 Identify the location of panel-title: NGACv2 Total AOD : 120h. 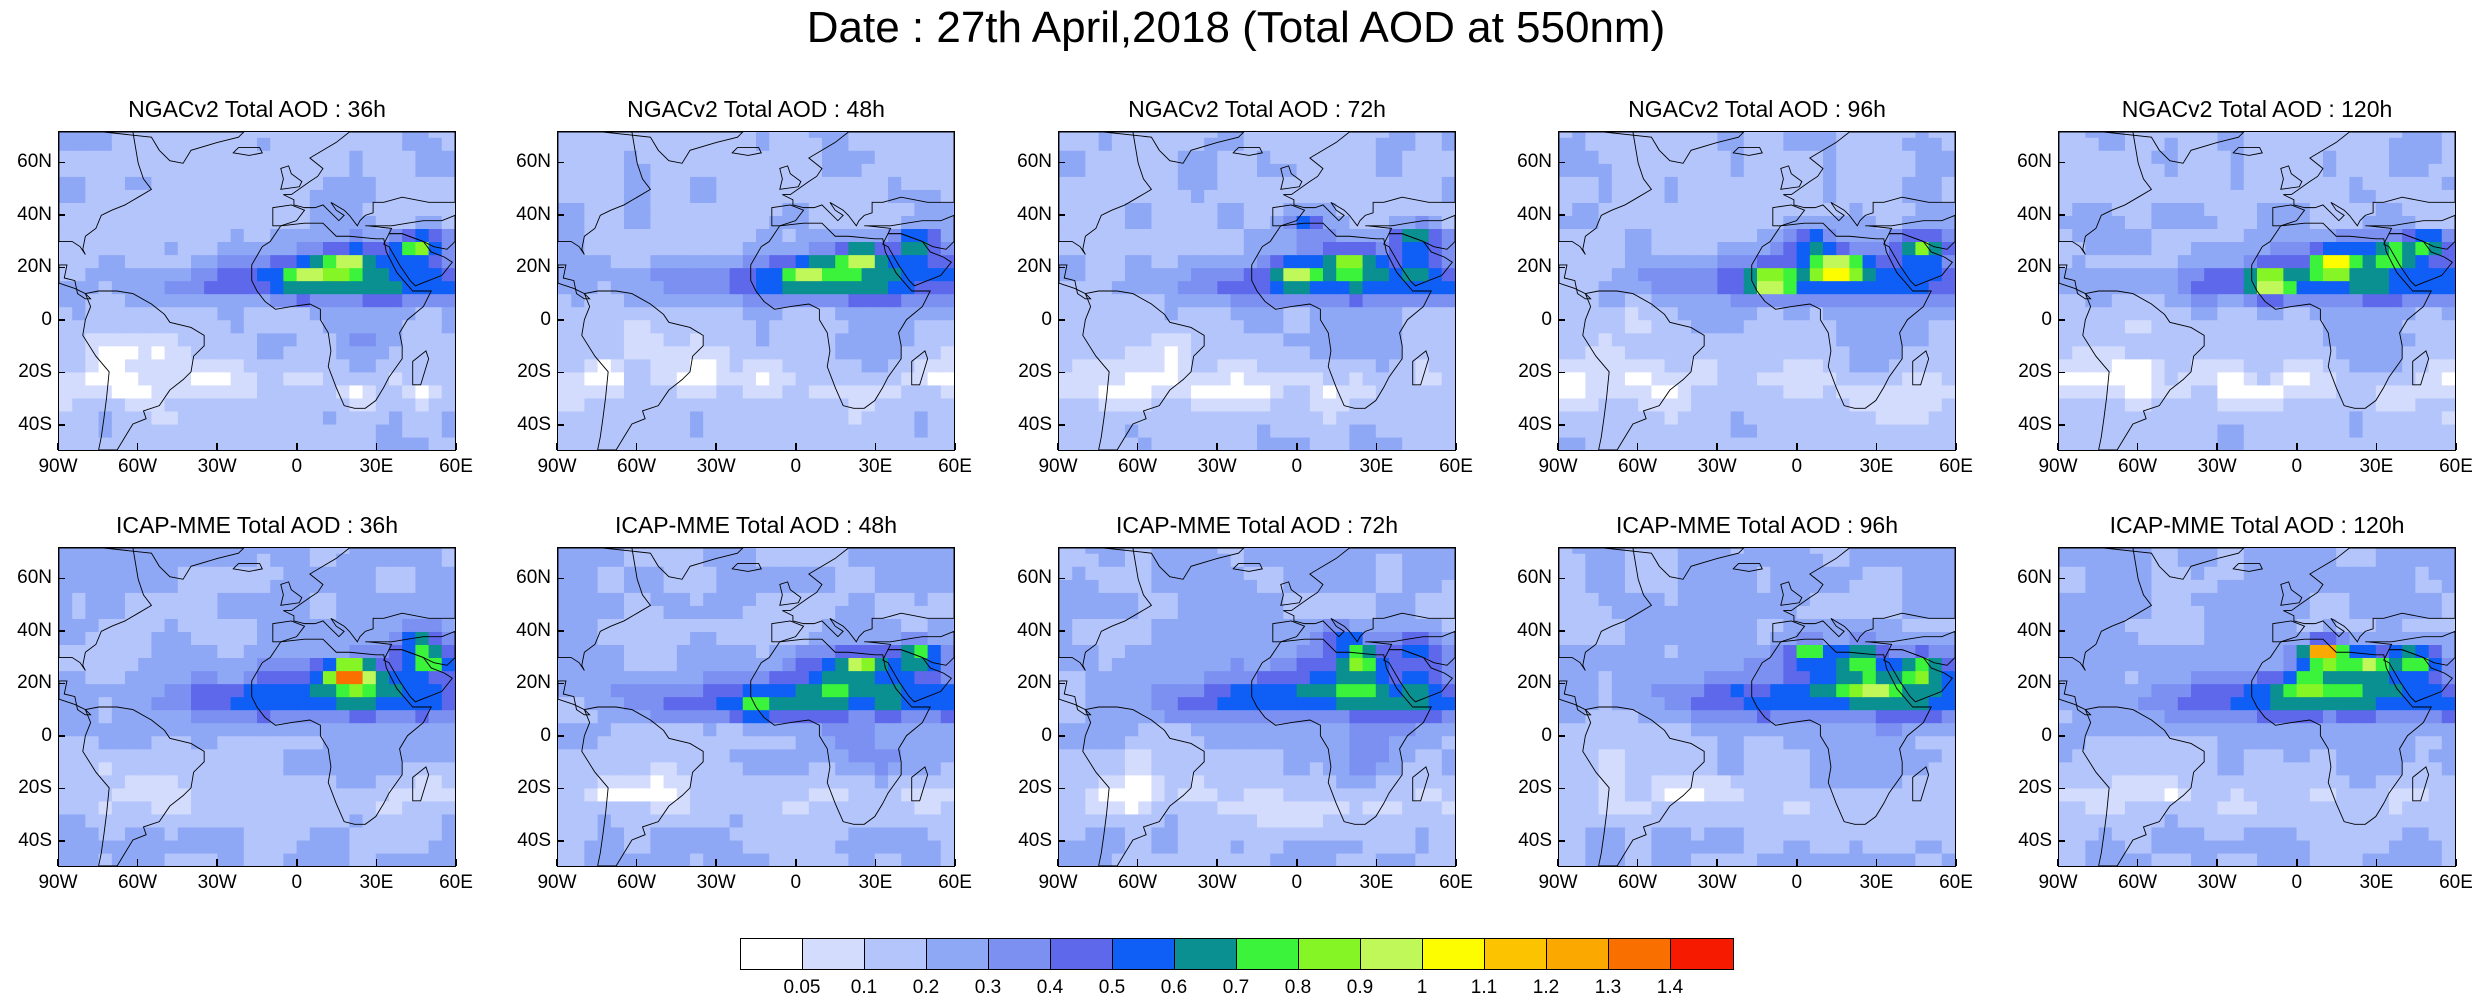
(2257, 109).